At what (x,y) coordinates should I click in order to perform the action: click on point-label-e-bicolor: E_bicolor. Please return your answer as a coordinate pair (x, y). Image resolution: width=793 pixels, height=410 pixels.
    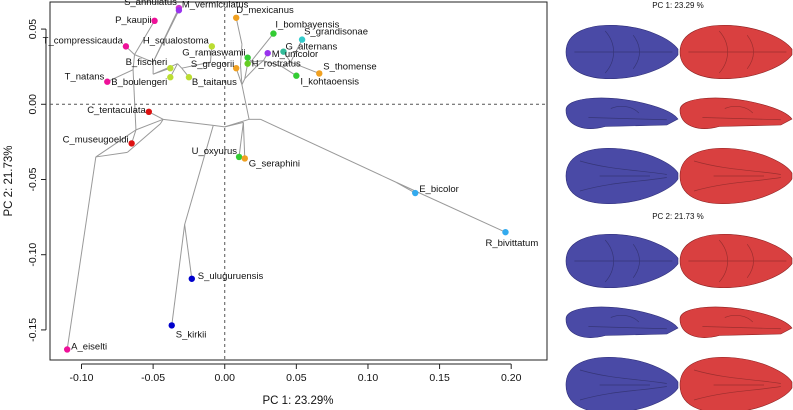
    Looking at the image, I should click on (439, 189).